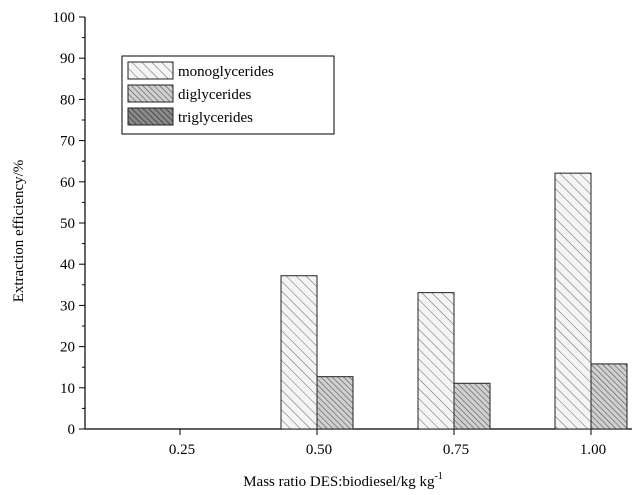  I want to click on y-axis-label: Extraction efficiency/%, so click(19, 231).